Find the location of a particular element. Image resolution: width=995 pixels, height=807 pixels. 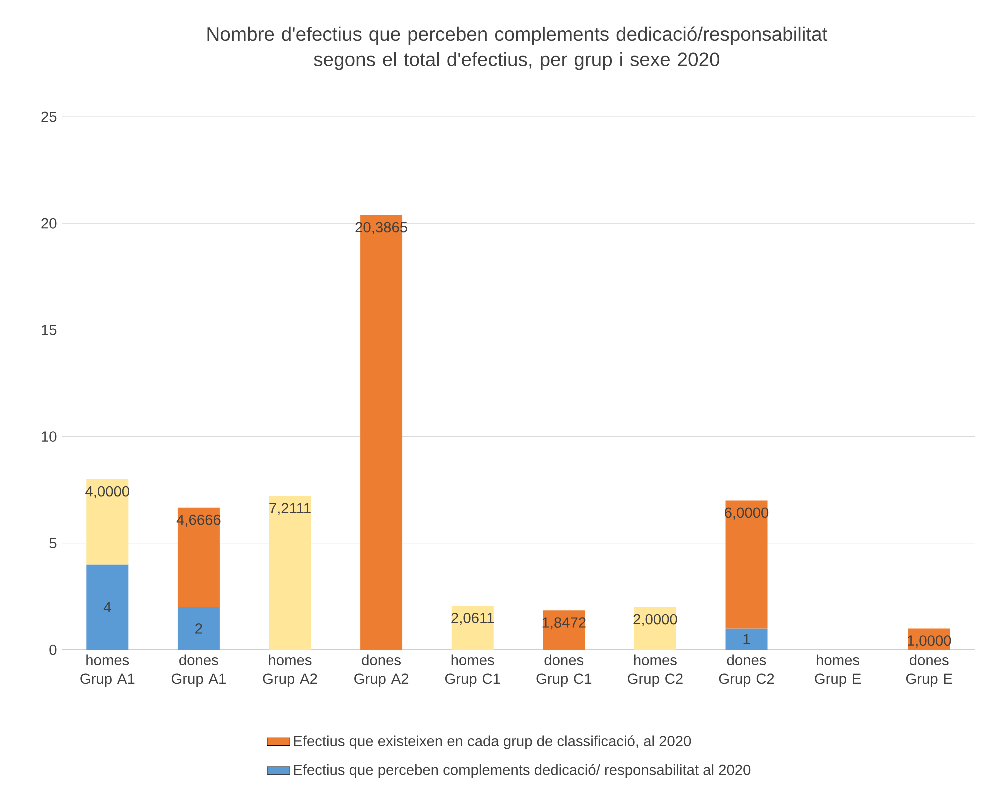

y-tick-label: 25 is located at coordinates (49, 117).